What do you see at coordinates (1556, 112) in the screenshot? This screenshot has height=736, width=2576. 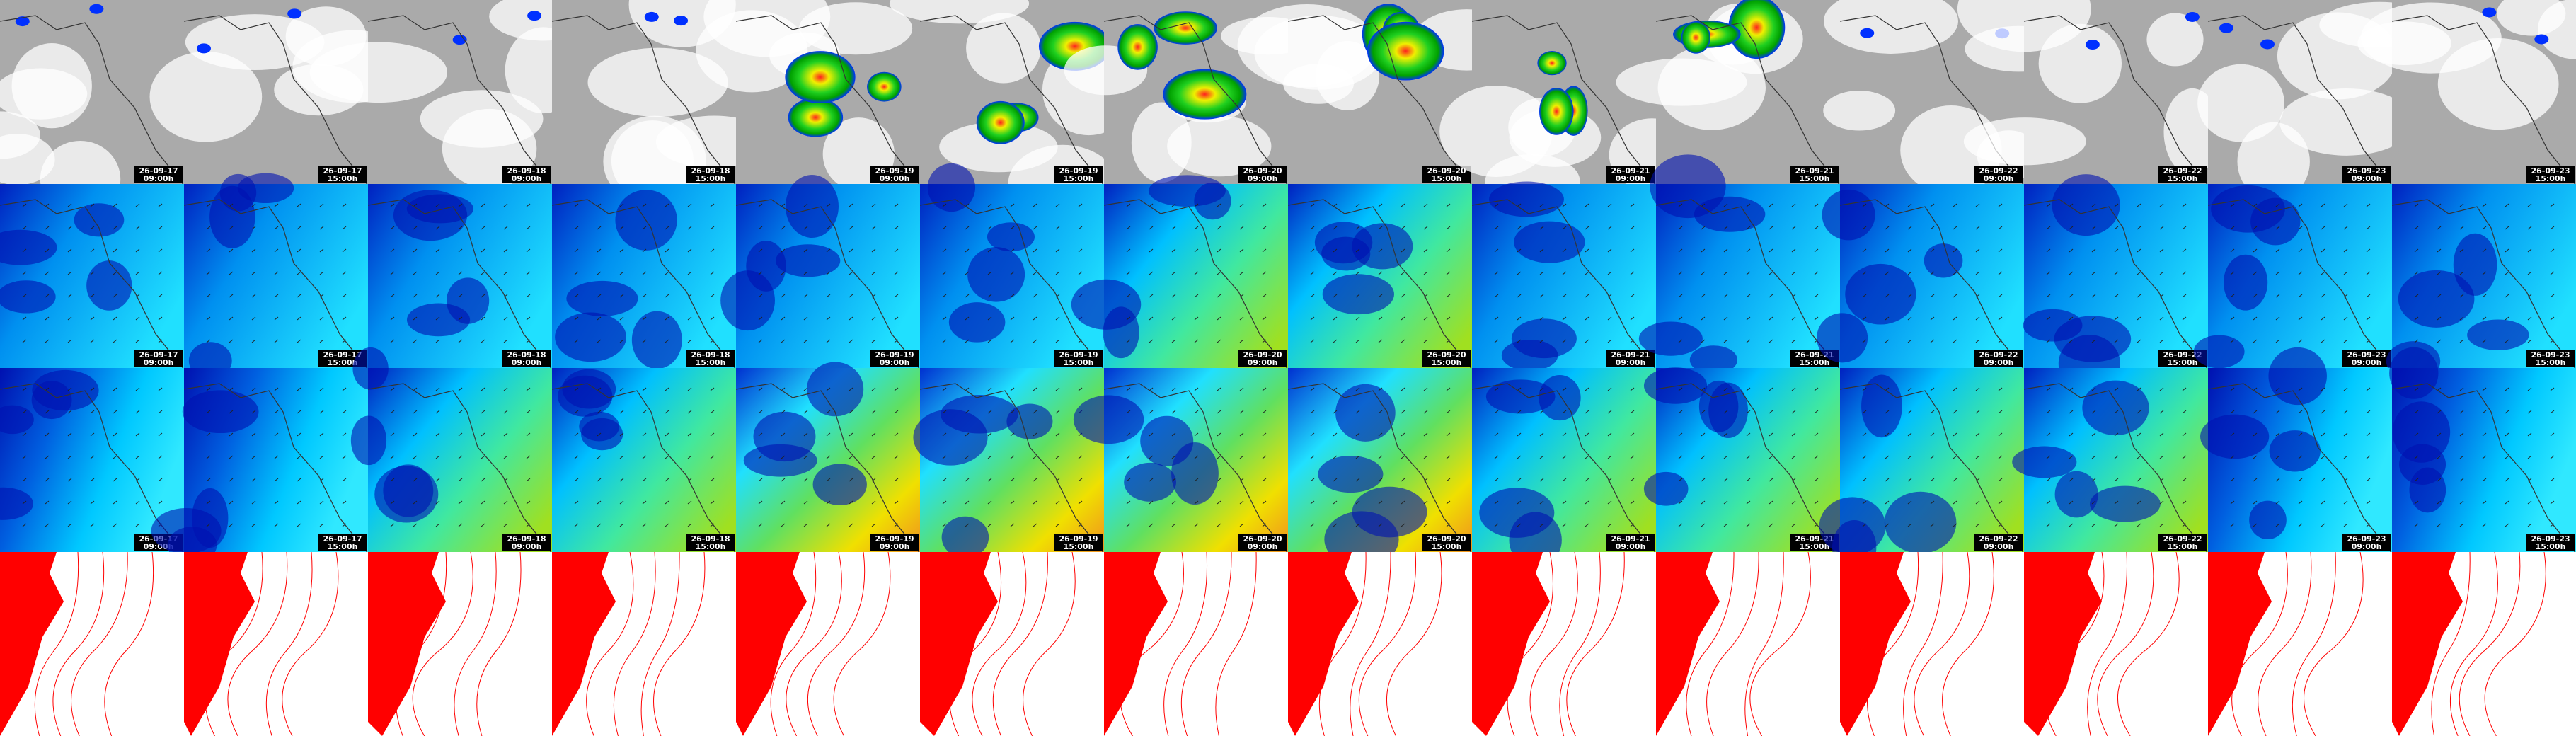 I see `precipitation` at bounding box center [1556, 112].